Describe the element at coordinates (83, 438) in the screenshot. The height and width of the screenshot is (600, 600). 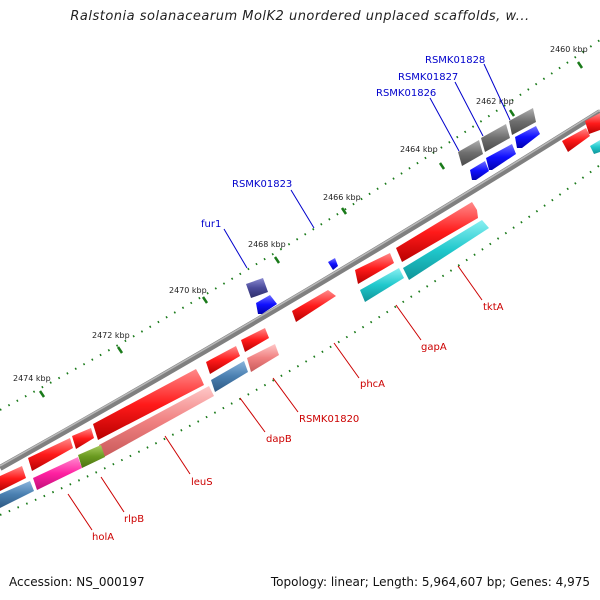
I see `gene-red-small` at that location.